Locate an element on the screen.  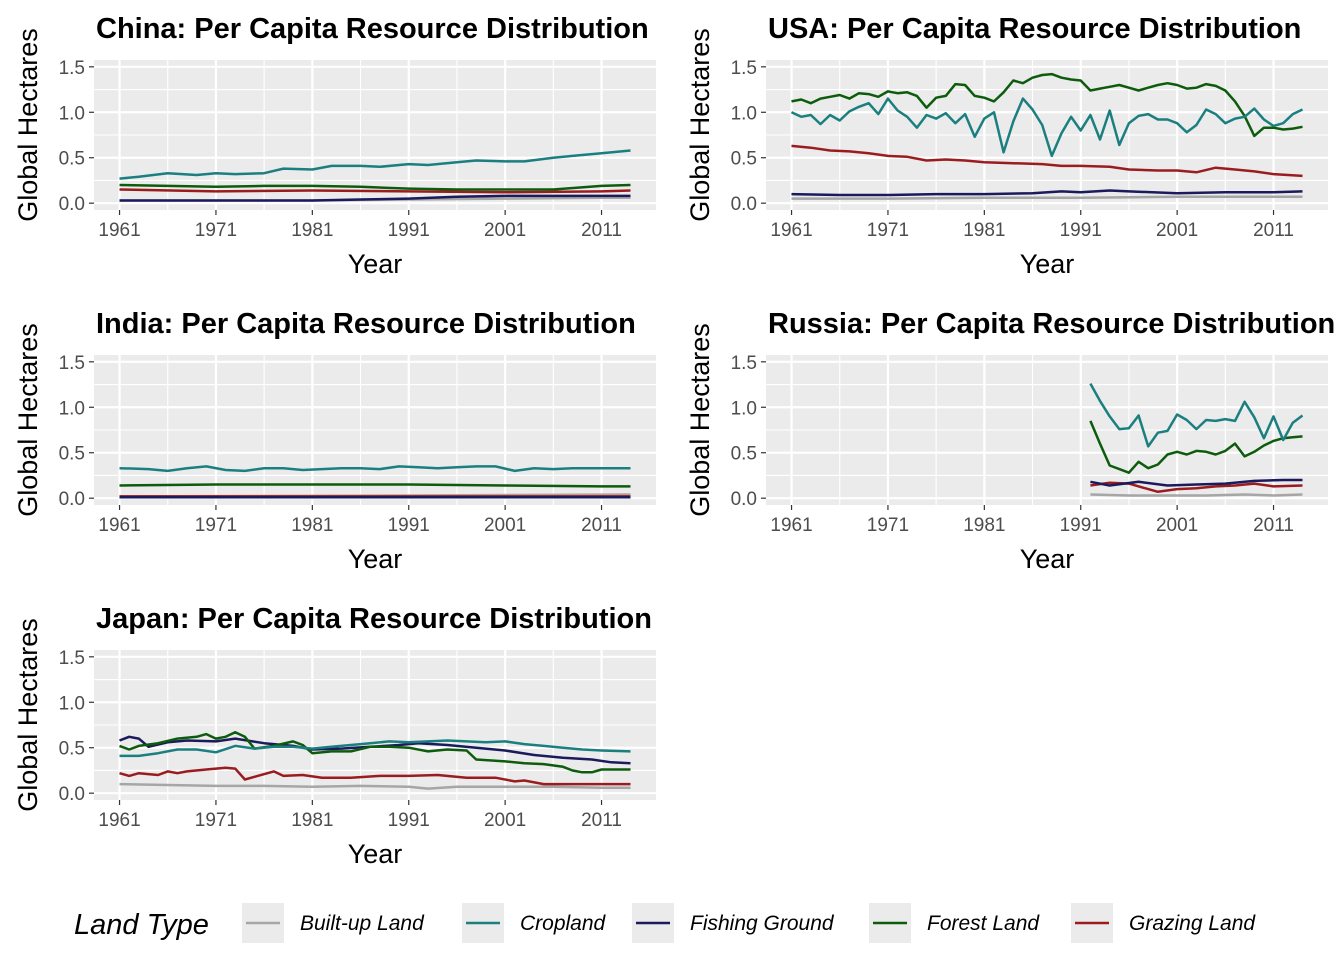
legend-label: Grazing Land is located at coordinates (1192, 923).